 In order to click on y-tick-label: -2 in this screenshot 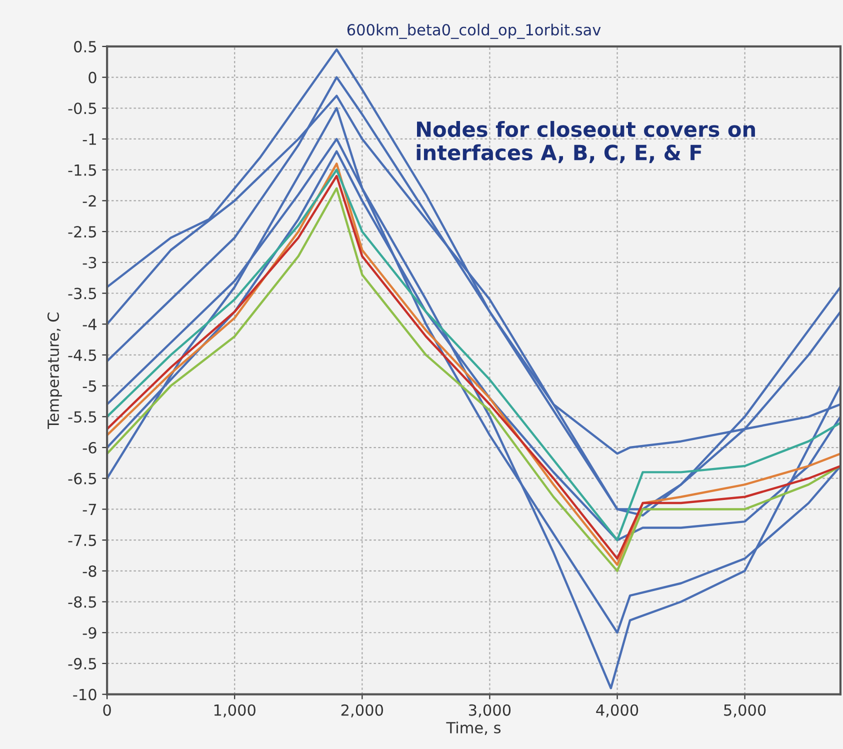, I will do `click(89, 200)`.